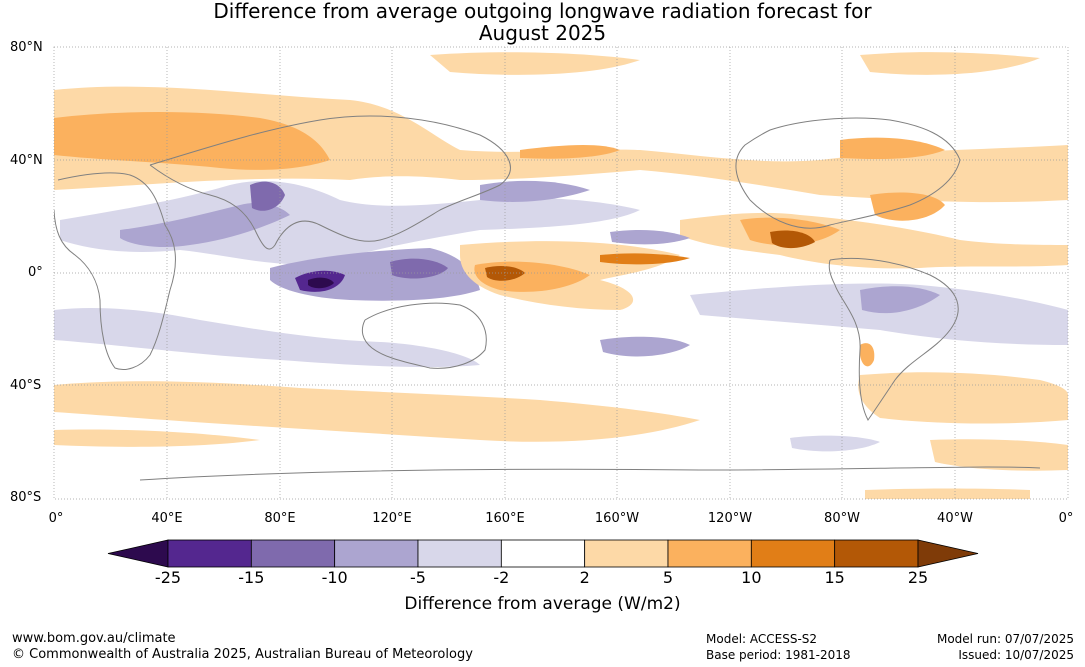  I want to click on colorbar, so click(543, 553).